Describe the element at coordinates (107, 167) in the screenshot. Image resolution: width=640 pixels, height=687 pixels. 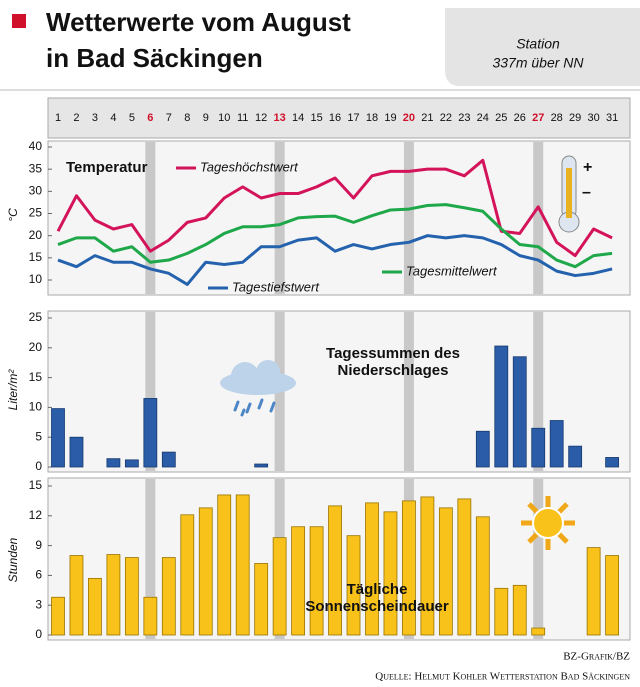
I see `chart-title: Temperatur` at that location.